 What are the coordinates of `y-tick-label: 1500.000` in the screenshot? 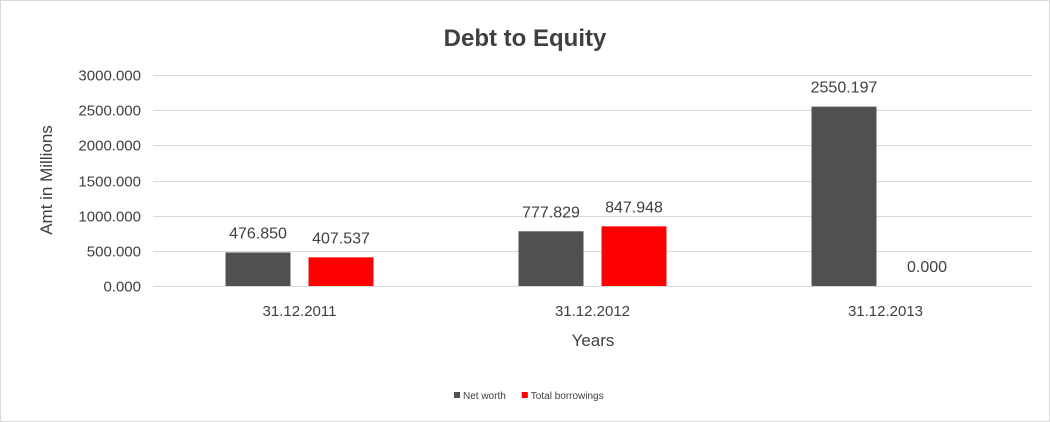 It's located at (109, 182).